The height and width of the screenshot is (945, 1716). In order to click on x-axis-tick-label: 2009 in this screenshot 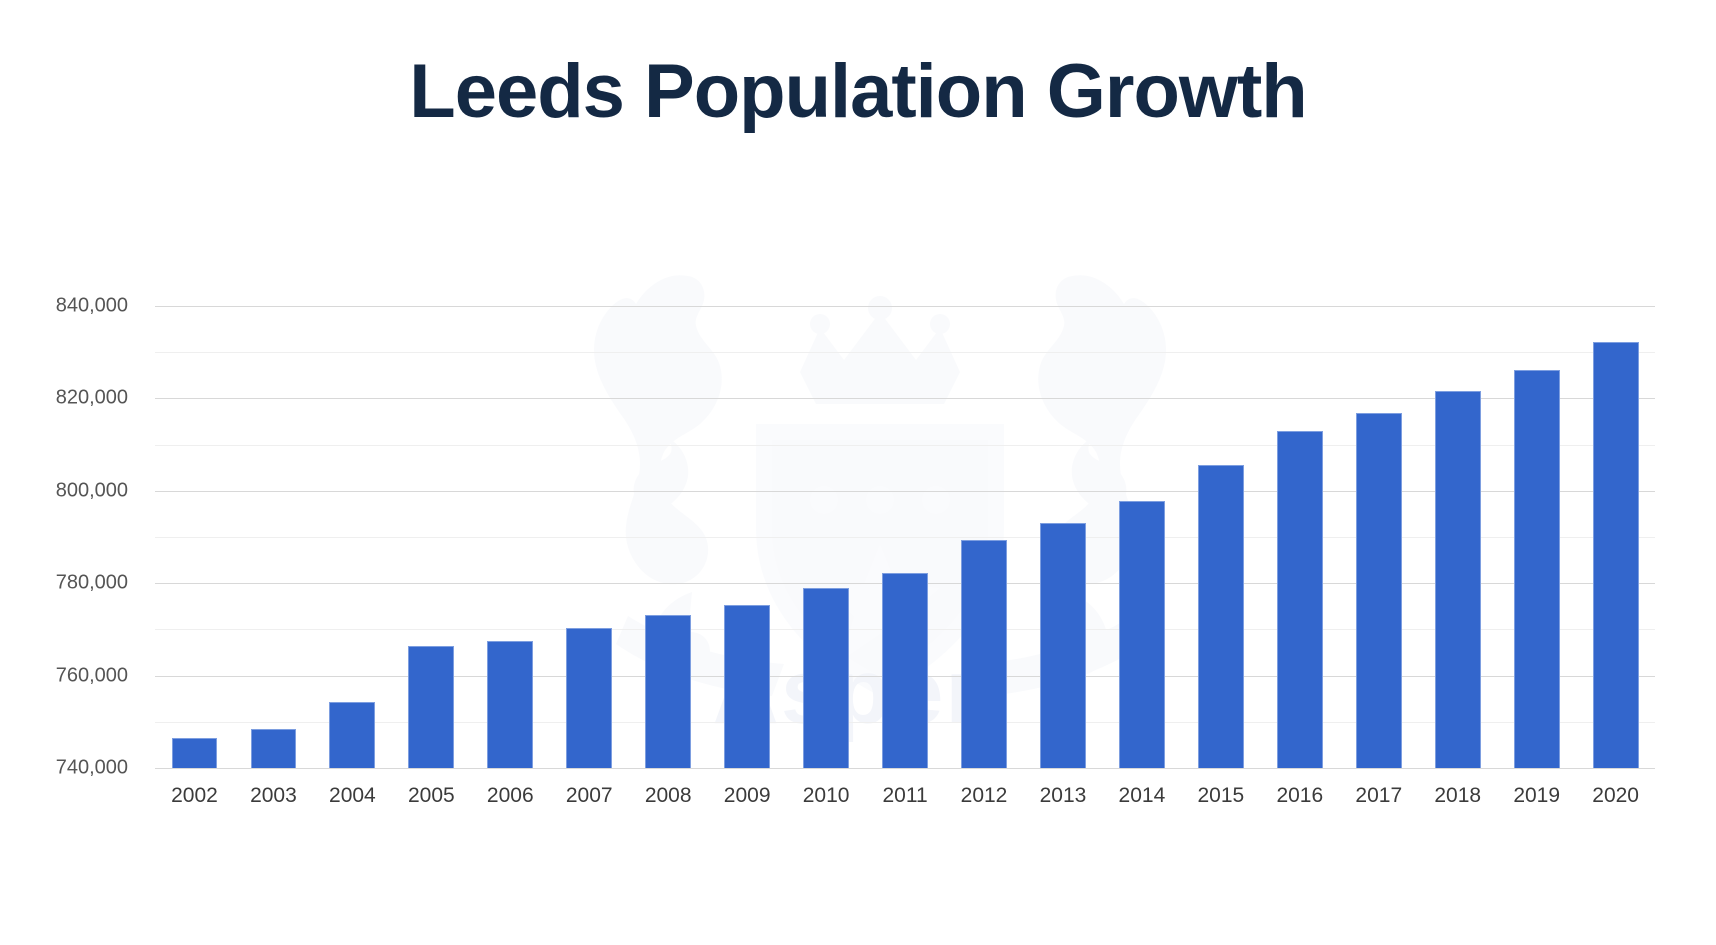, I will do `click(747, 795)`.